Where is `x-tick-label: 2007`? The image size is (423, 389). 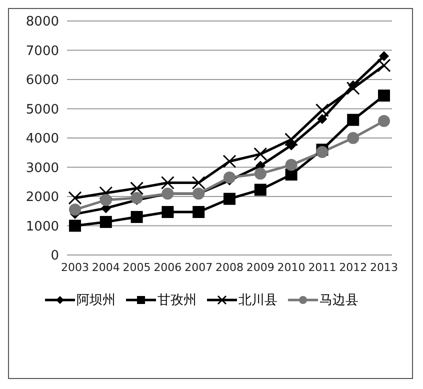 x-tick-label: 2007 is located at coordinates (198, 267).